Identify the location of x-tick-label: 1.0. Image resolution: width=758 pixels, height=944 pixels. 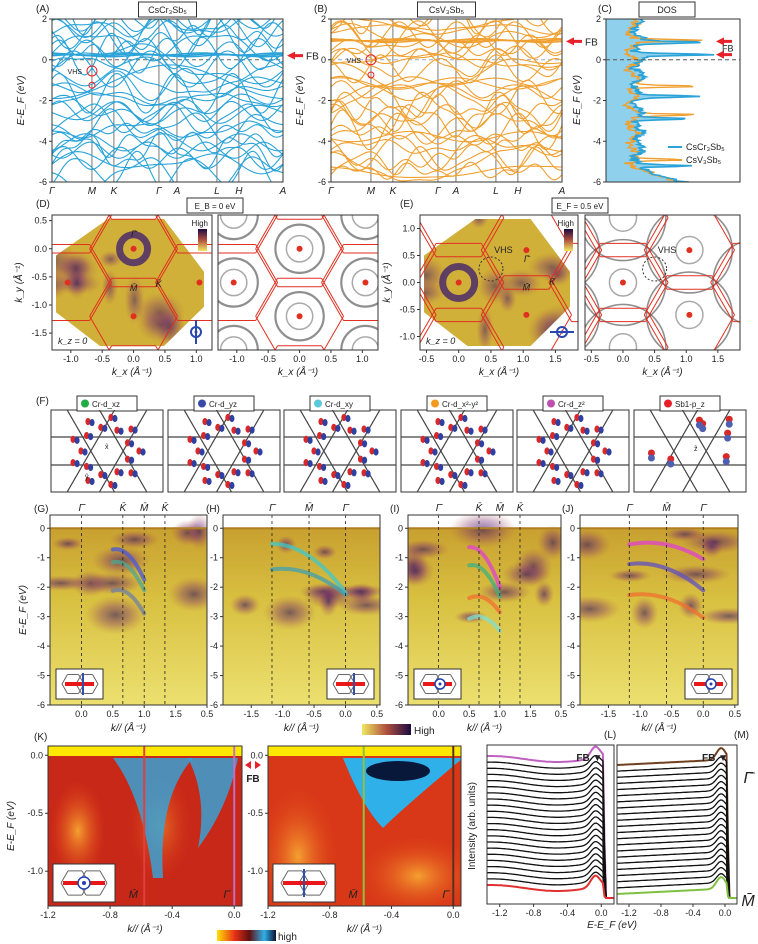
(686, 359).